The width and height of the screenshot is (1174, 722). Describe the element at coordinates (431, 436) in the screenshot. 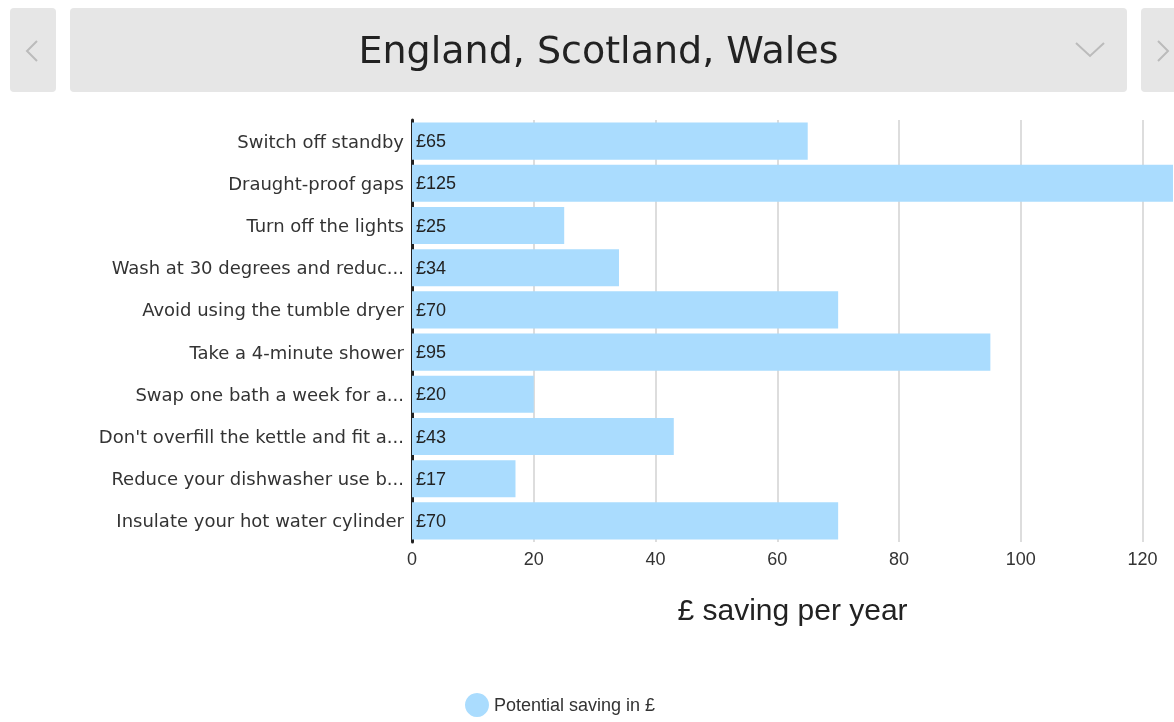

I see `data-label: £43` at that location.